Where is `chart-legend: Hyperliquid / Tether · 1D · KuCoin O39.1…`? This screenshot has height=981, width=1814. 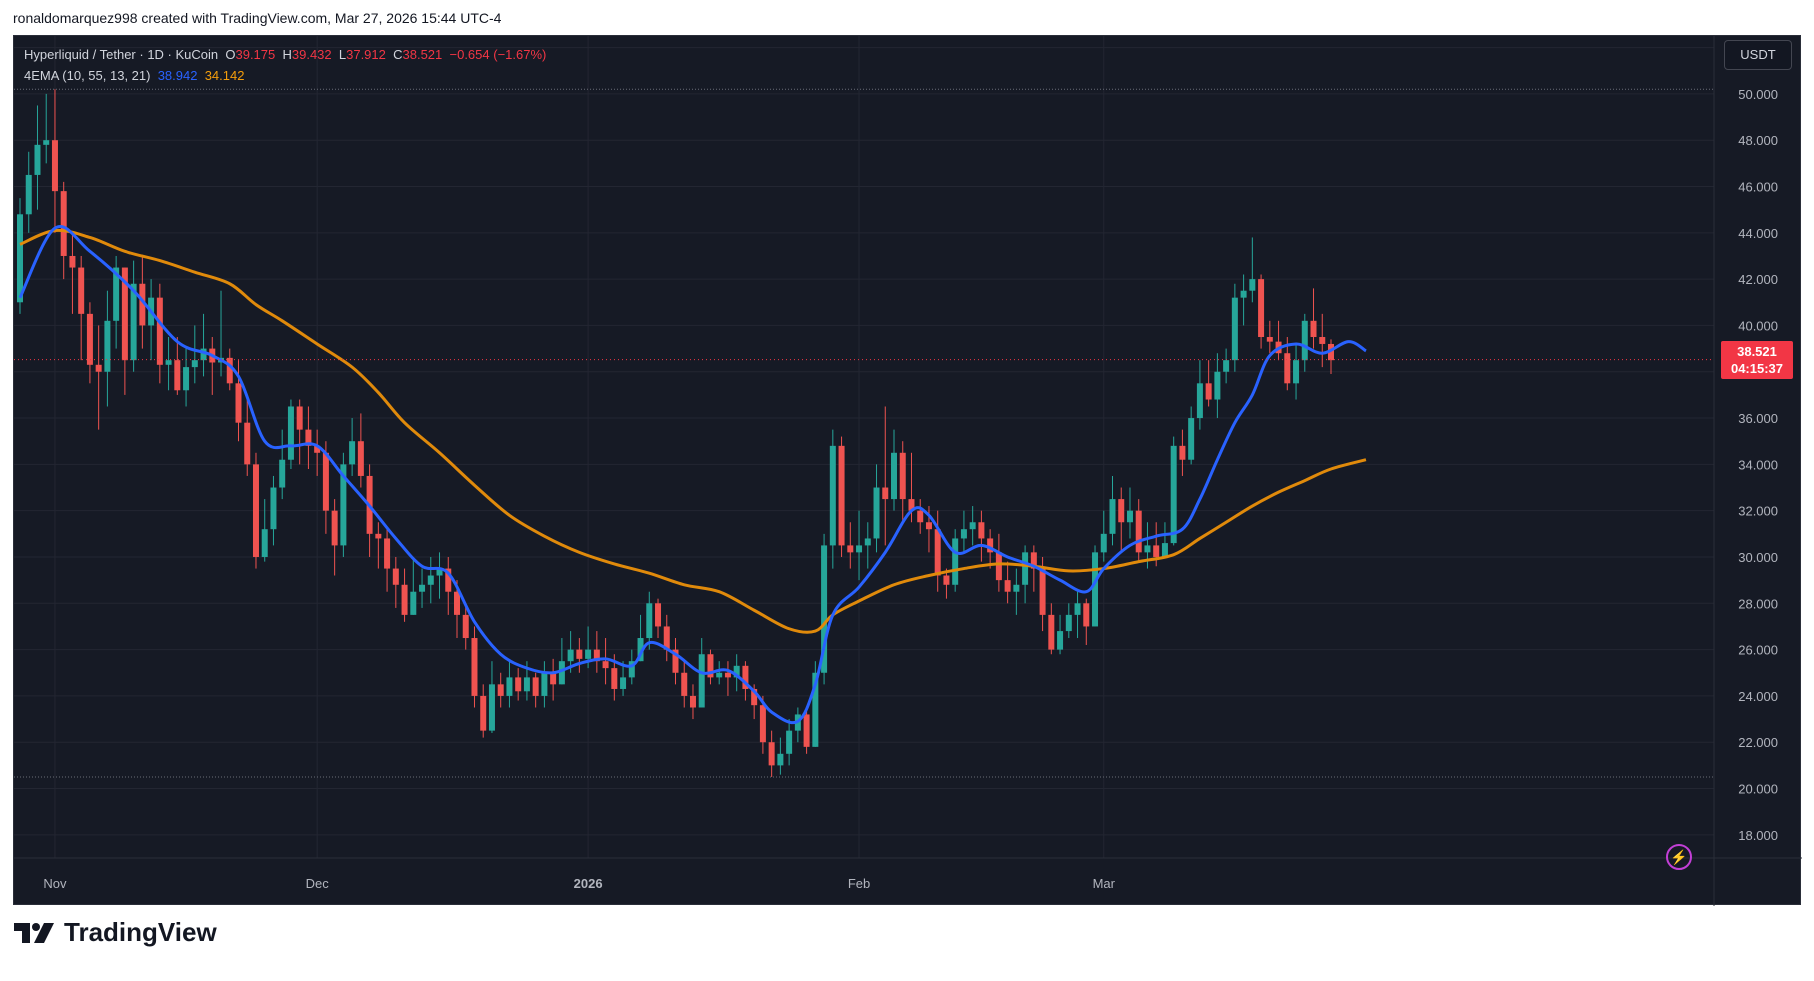 chart-legend: Hyperliquid / Tether · 1D · KuCoin O39.1… is located at coordinates (285, 65).